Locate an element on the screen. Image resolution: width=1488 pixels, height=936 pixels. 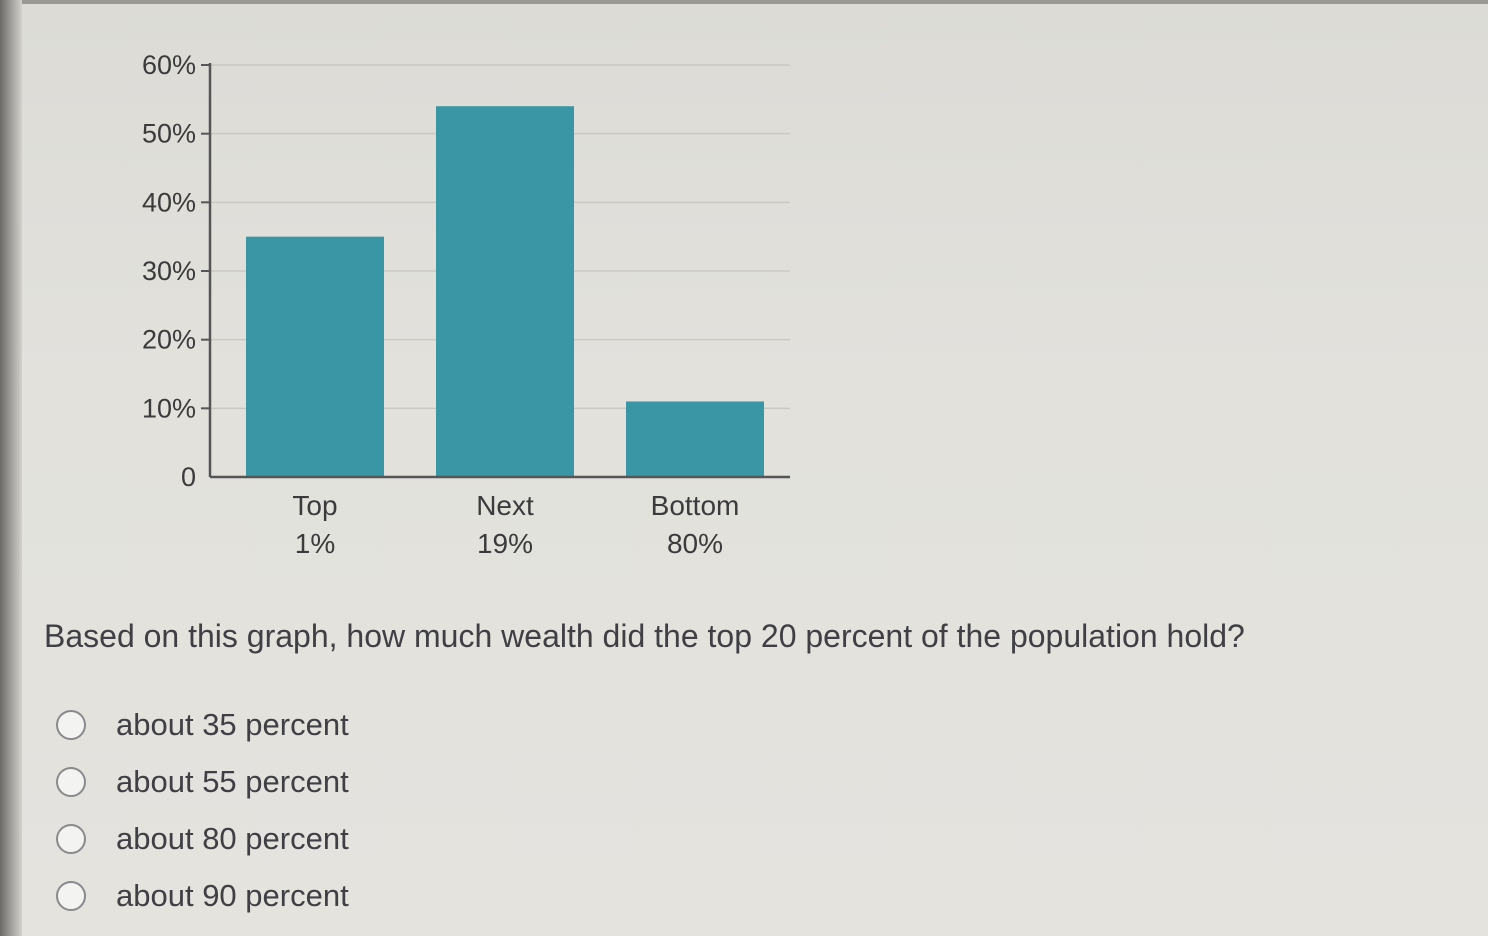
option-about-35-percent: about 35 percent is located at coordinates (202, 724).